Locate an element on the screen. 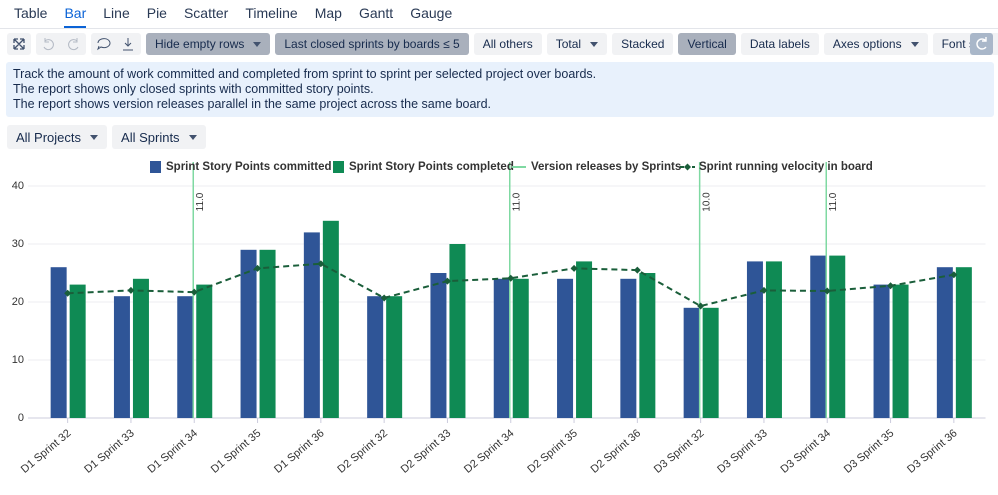  x-tick-label: D1 Sprint 36 is located at coordinates (299, 451).